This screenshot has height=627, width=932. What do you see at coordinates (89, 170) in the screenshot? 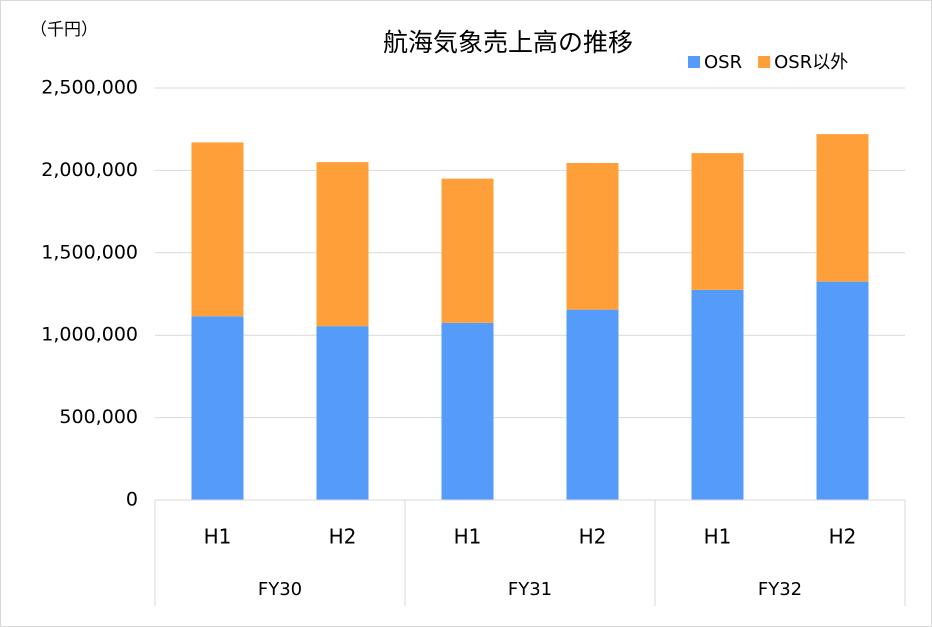
I see `y-tick-label: 2,000,000` at bounding box center [89, 170].